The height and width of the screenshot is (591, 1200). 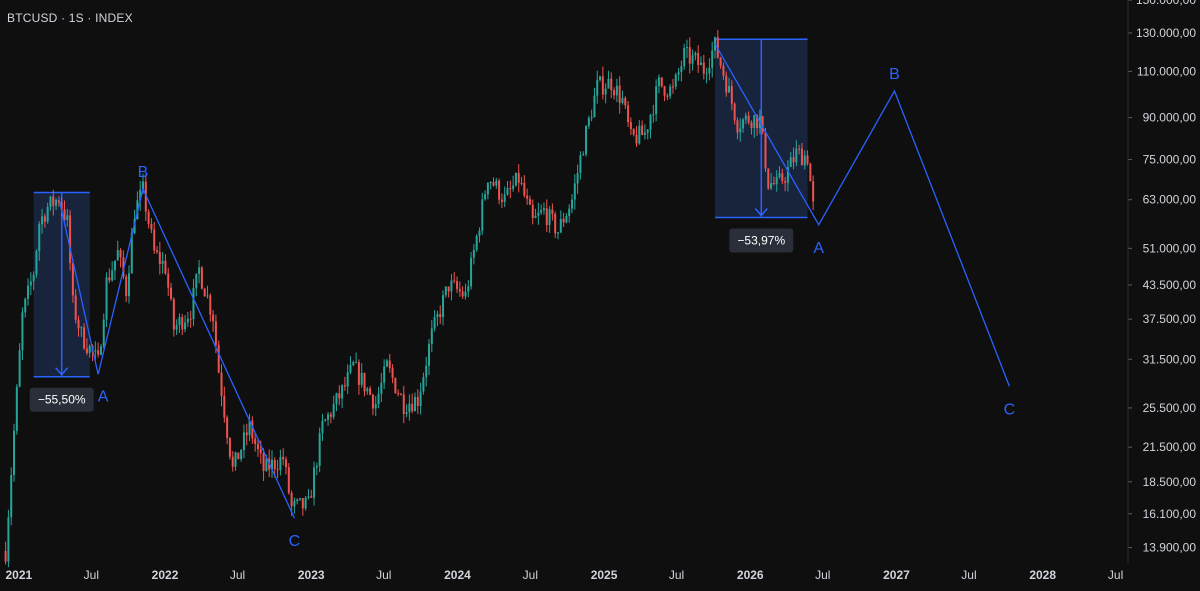 What do you see at coordinates (862, 215) in the screenshot?
I see `wave-2025-2027` at bounding box center [862, 215].